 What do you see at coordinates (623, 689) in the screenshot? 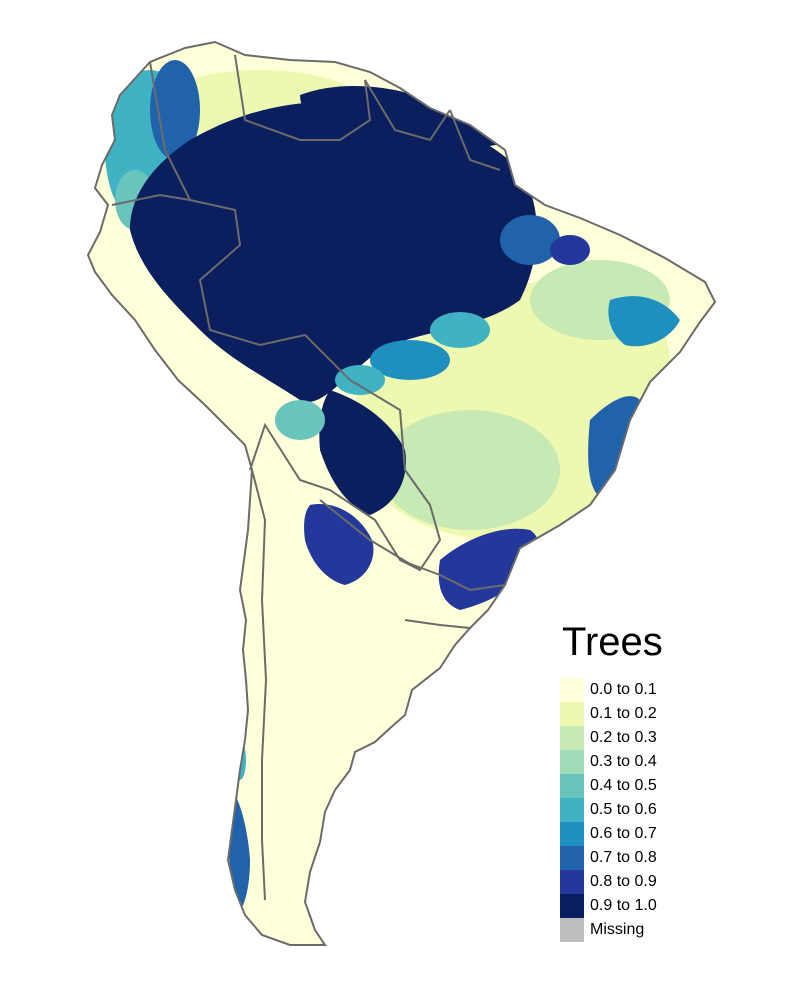
I see `legend-label: 0.0 to 0.1` at bounding box center [623, 689].